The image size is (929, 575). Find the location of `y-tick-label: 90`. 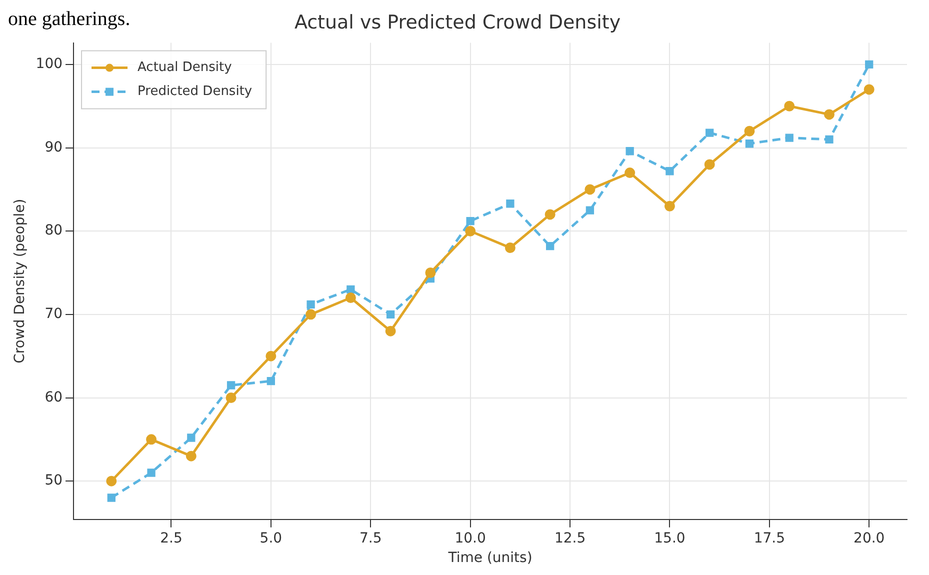

y-tick-label: 90 is located at coordinates (53, 147).